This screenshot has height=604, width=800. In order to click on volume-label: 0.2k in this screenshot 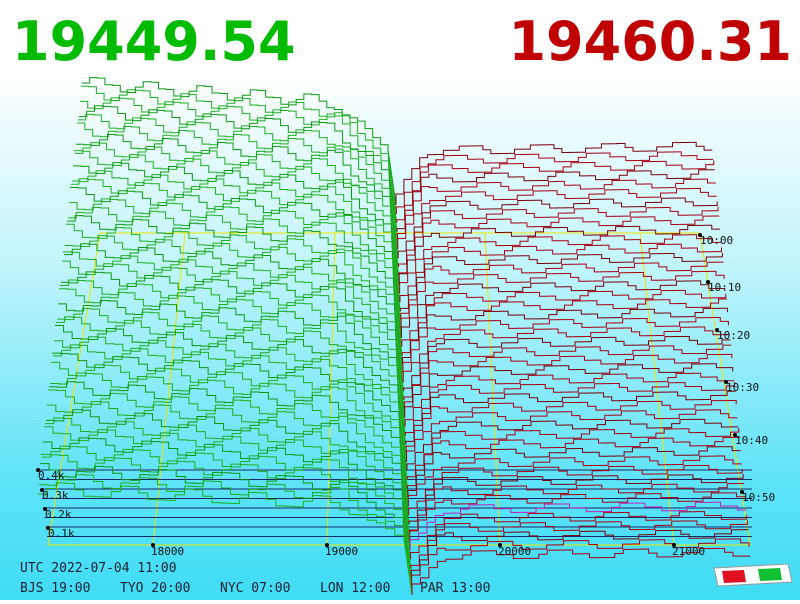, I will do `click(58, 514)`.